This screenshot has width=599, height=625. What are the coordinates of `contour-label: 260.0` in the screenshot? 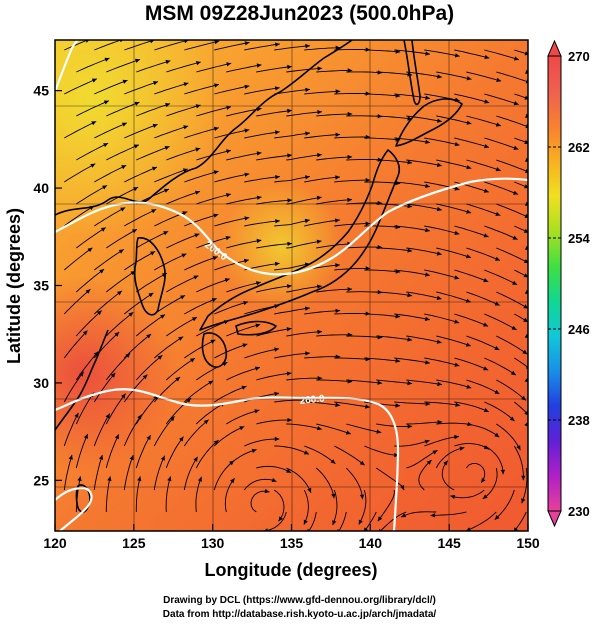 It's located at (312, 400).